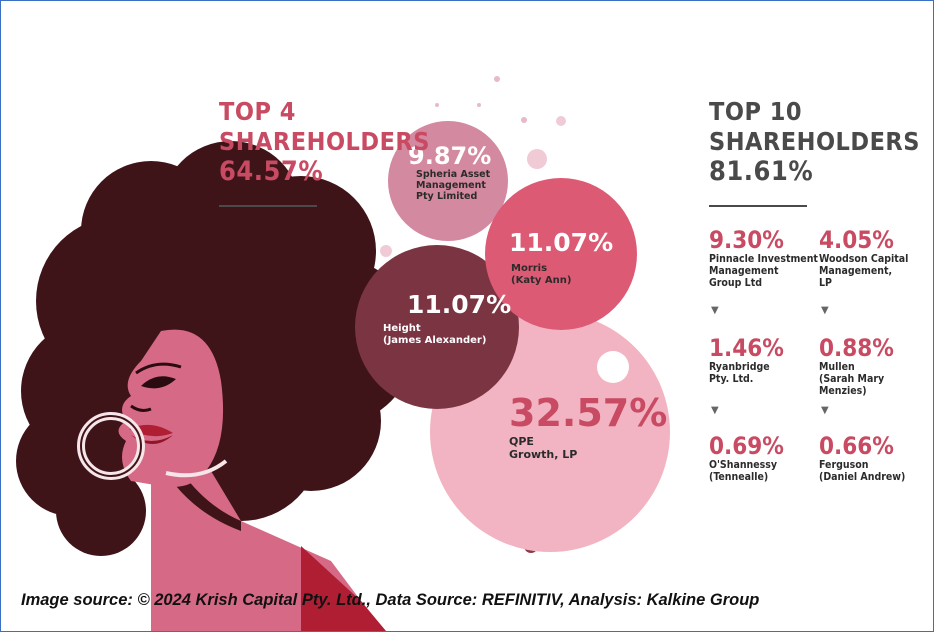 Image resolution: width=934 pixels, height=632 pixels. I want to click on list-name: Ferguson (Daniel Andrew), so click(862, 471).